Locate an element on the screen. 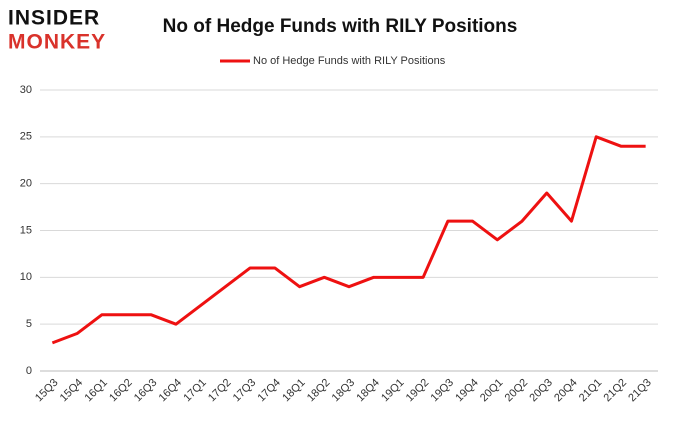 The height and width of the screenshot is (431, 678). y-tick-label: 10 is located at coordinates (26, 277).